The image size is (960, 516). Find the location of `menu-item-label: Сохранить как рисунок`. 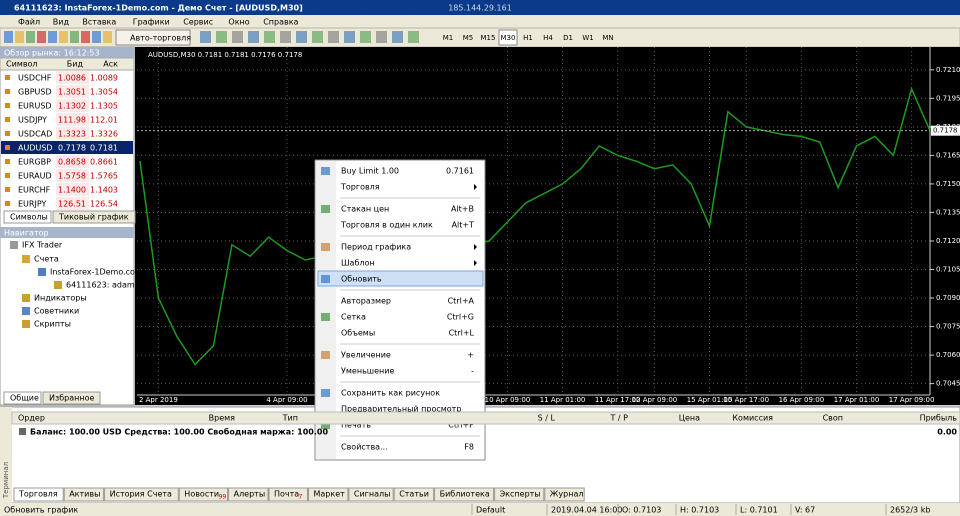

menu-item-label: Сохранить как рисунок is located at coordinates (390, 393).